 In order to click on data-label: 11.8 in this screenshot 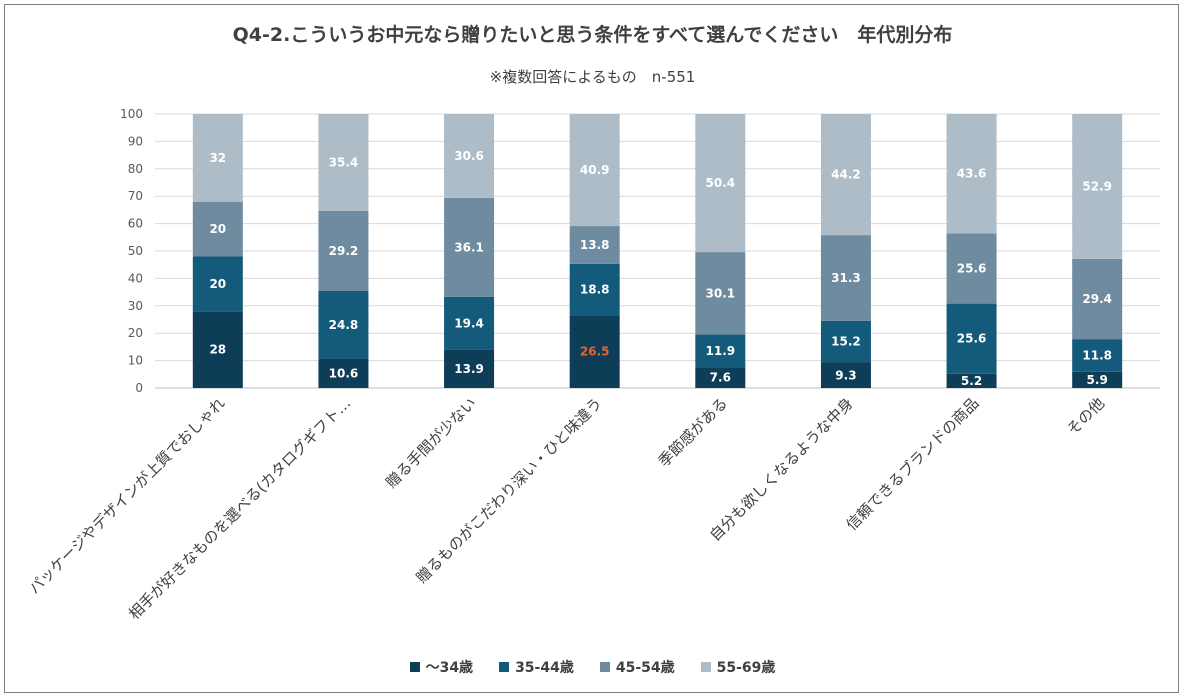, I will do `click(1097, 356)`.